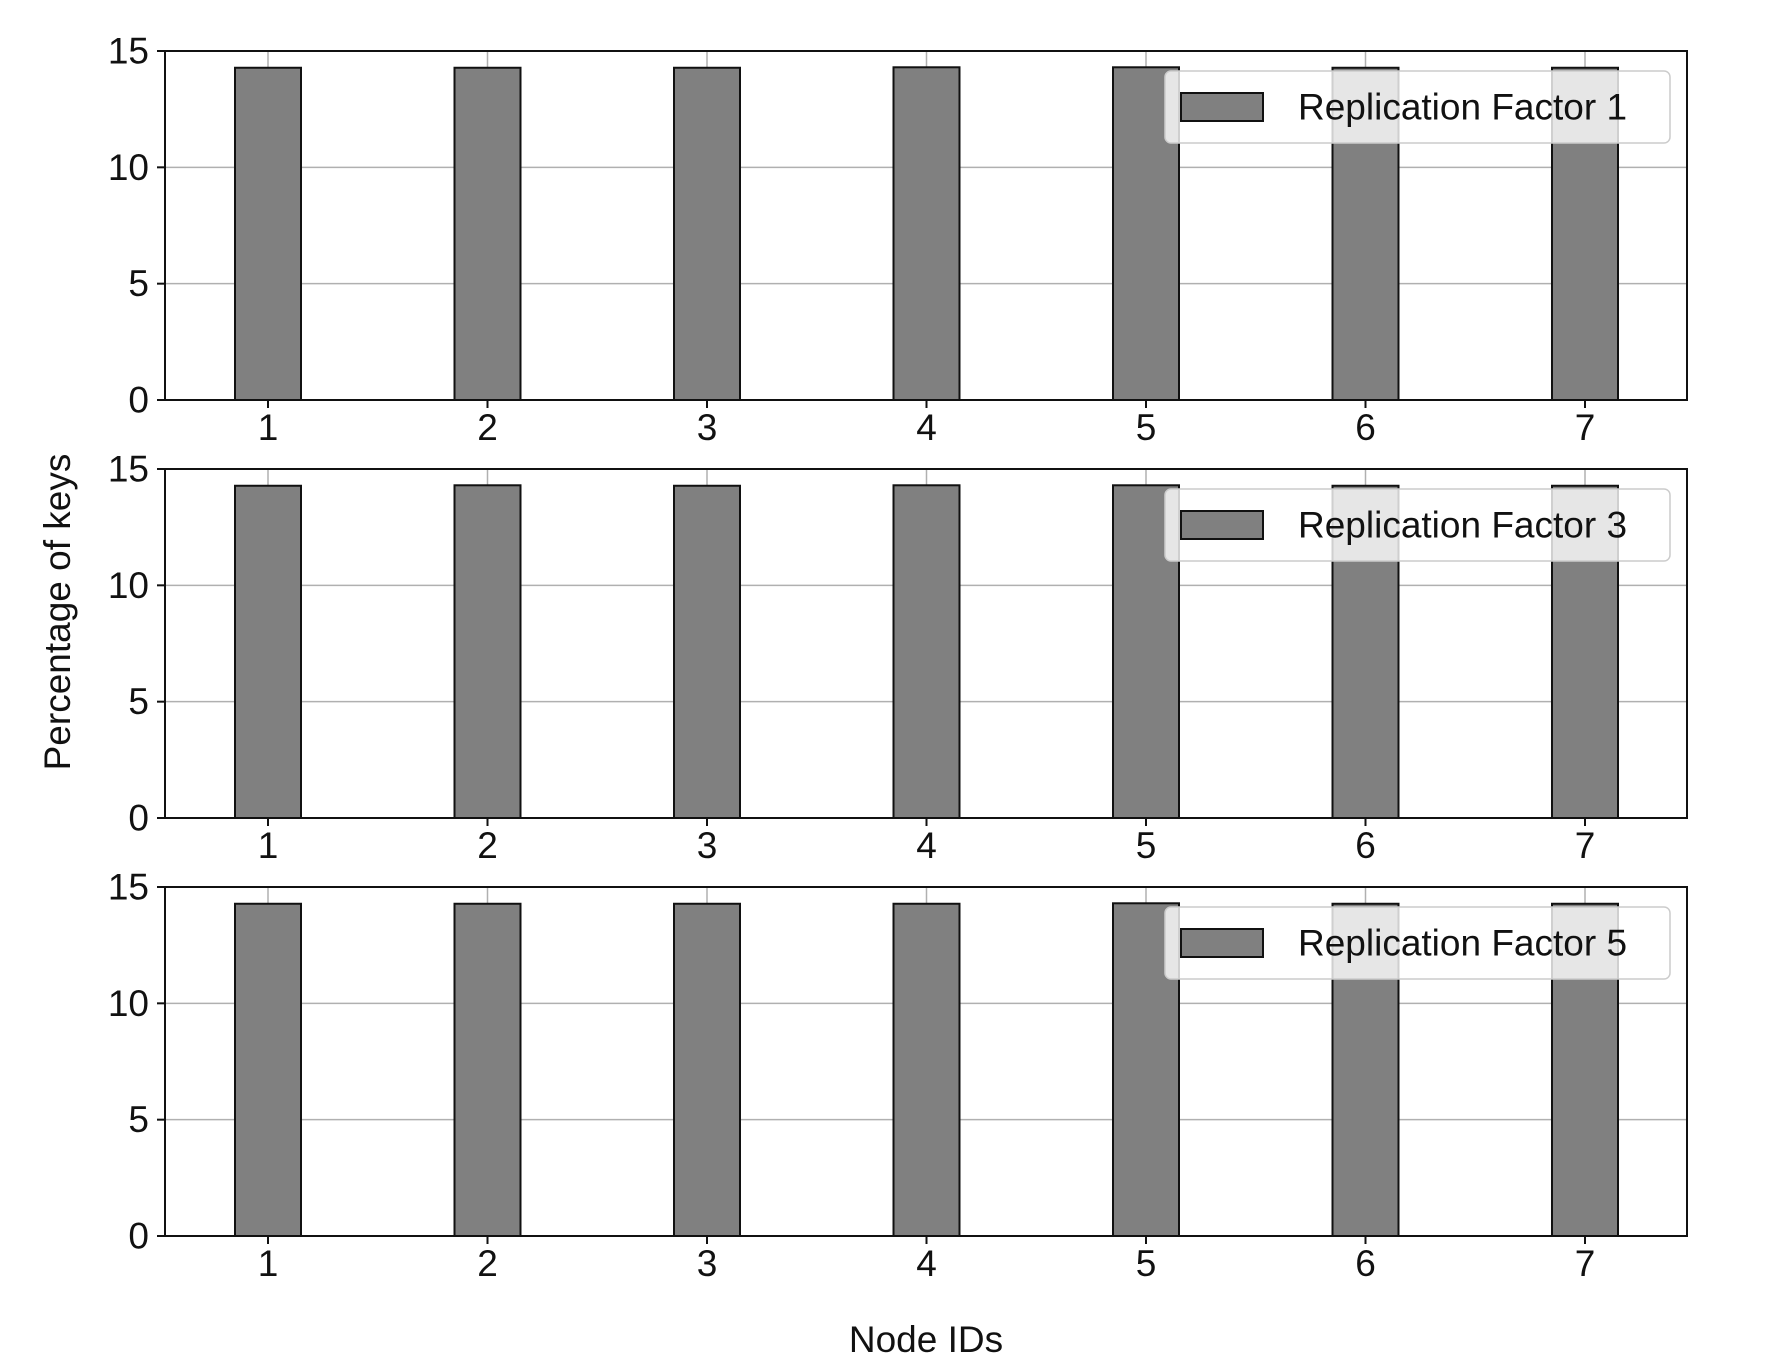 This screenshot has height=1370, width=1778. I want to click on legend-label: Replication Factor 5, so click(1462, 943).